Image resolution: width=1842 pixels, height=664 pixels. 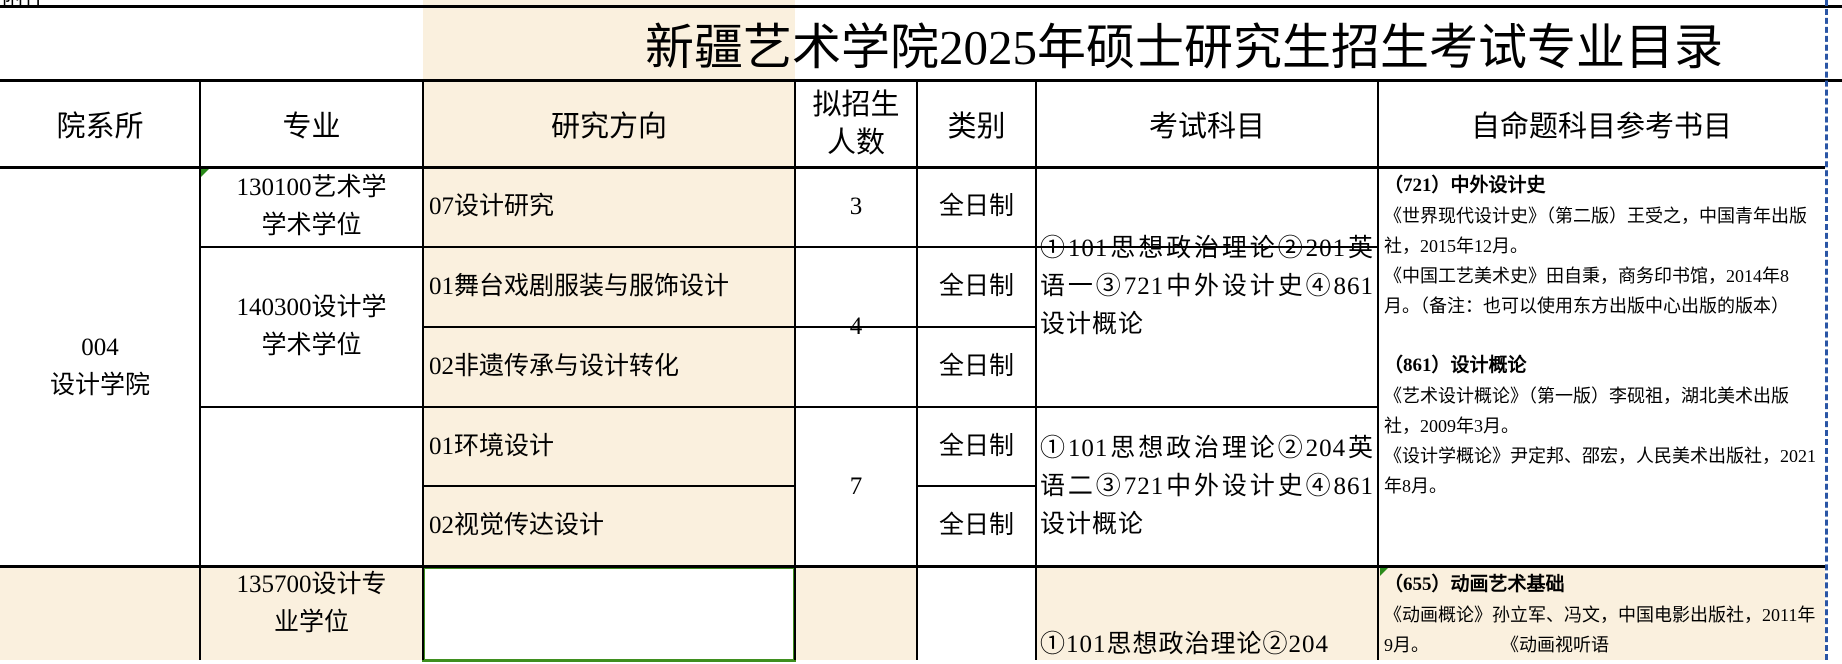 I want to click on major-cell: 135700设计专业学位, so click(x=311, y=603).